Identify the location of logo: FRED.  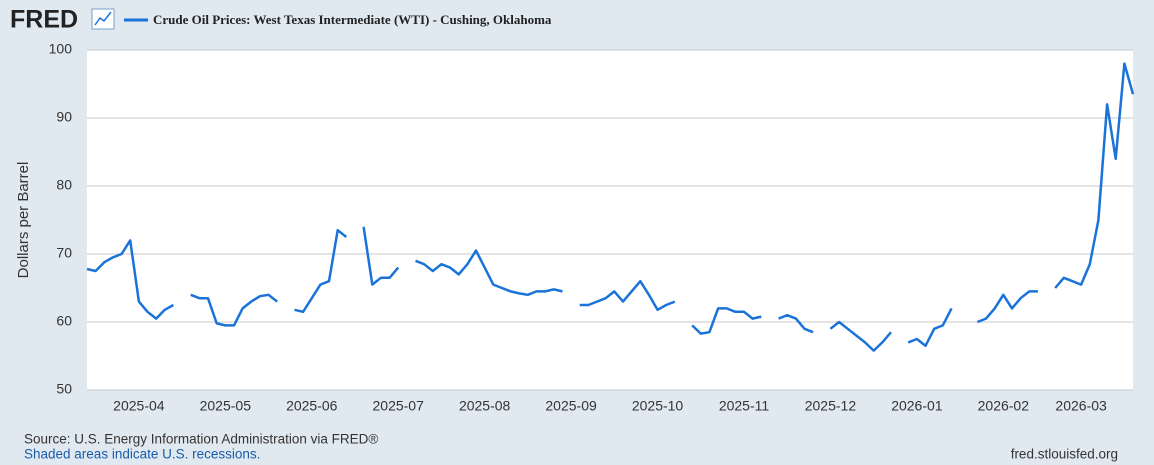
(44, 20).